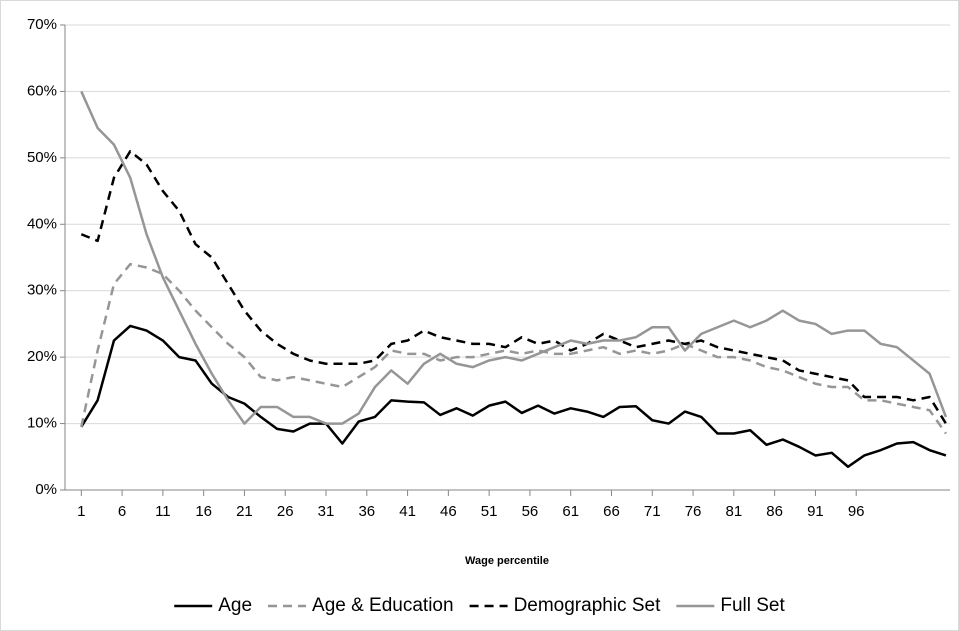 The image size is (959, 631). I want to click on x-axis-title: Wage percentile, so click(507, 561).